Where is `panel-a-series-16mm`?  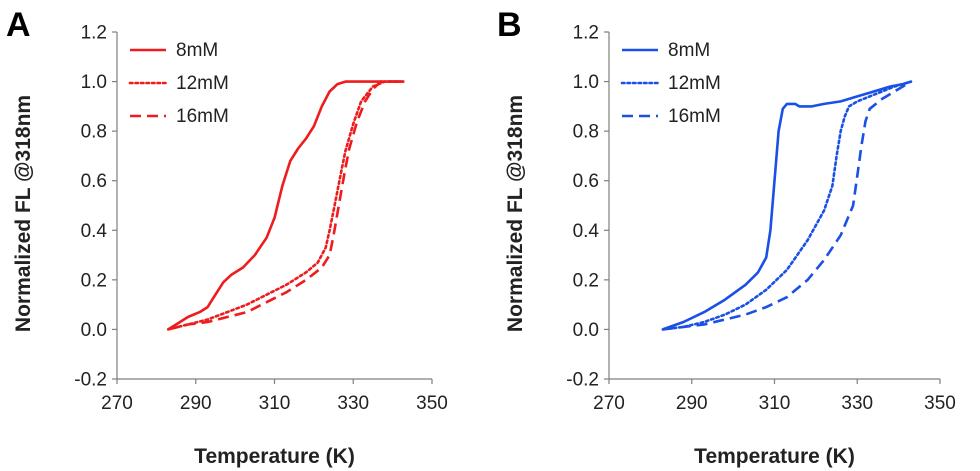 panel-a-series-16mm is located at coordinates (286, 205).